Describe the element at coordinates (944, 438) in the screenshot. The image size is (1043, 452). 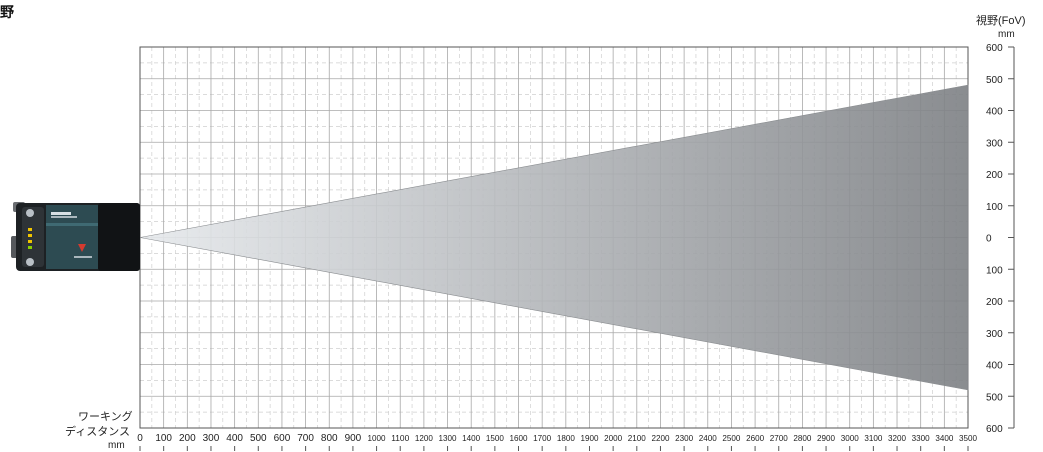
I see `wd-tick-label: 3400` at that location.